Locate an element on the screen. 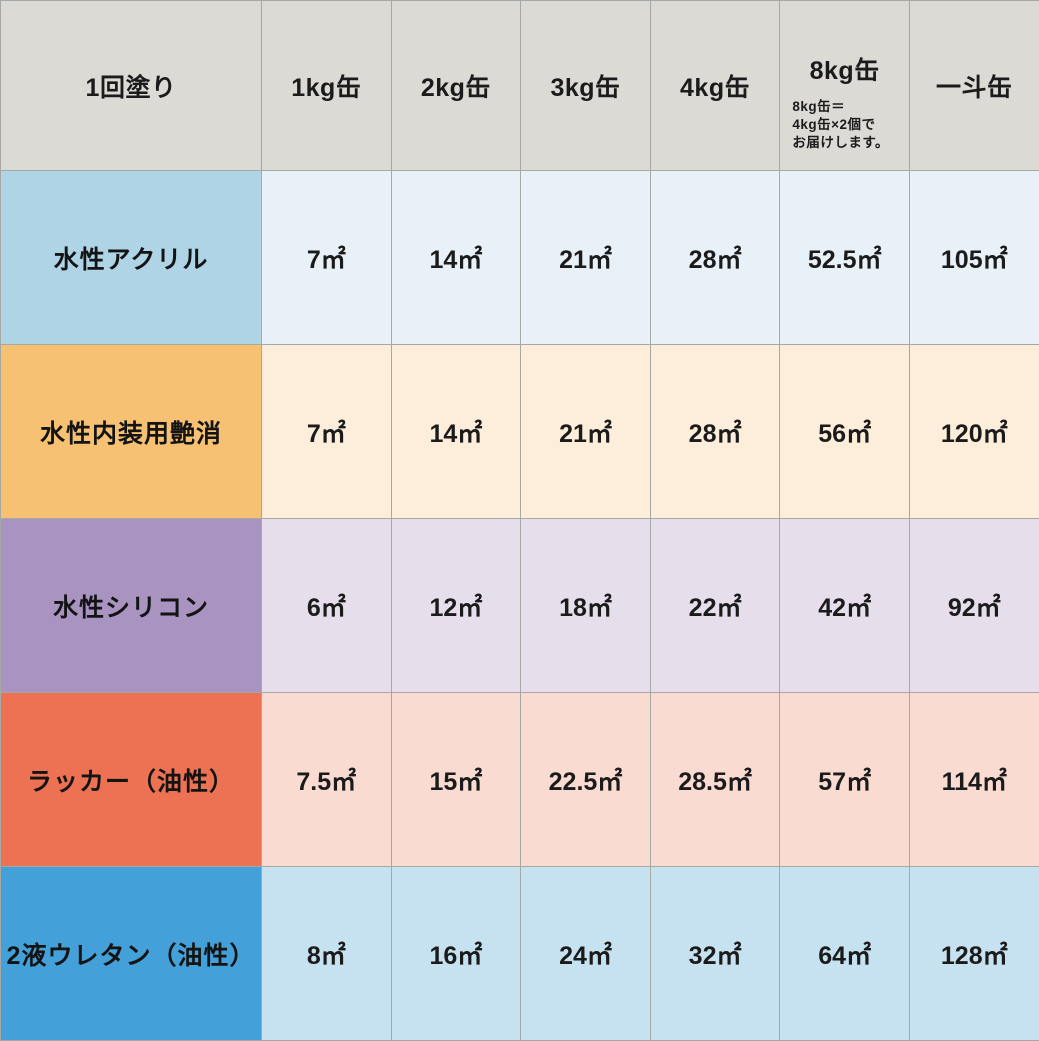  cell-naisou-1kg: 7㎡ is located at coordinates (327, 432).